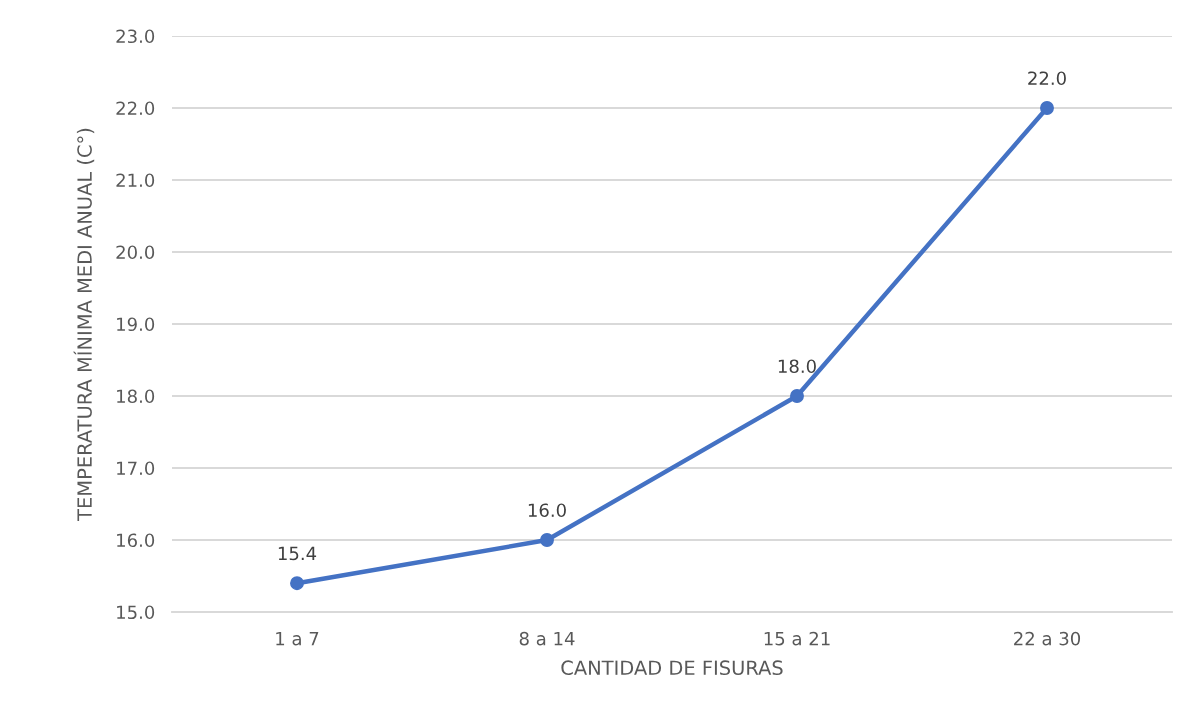 Image resolution: width=1199 pixels, height=727 pixels. What do you see at coordinates (136, 396) in the screenshot?
I see `y-tick-label: 18.0` at bounding box center [136, 396].